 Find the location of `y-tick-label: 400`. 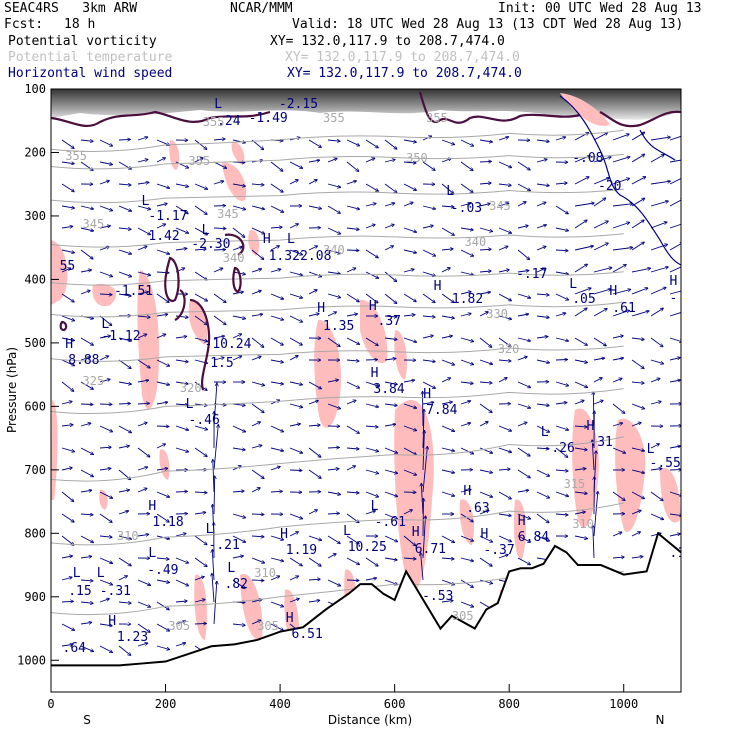

y-tick-label: 400 is located at coordinates (35, 279).